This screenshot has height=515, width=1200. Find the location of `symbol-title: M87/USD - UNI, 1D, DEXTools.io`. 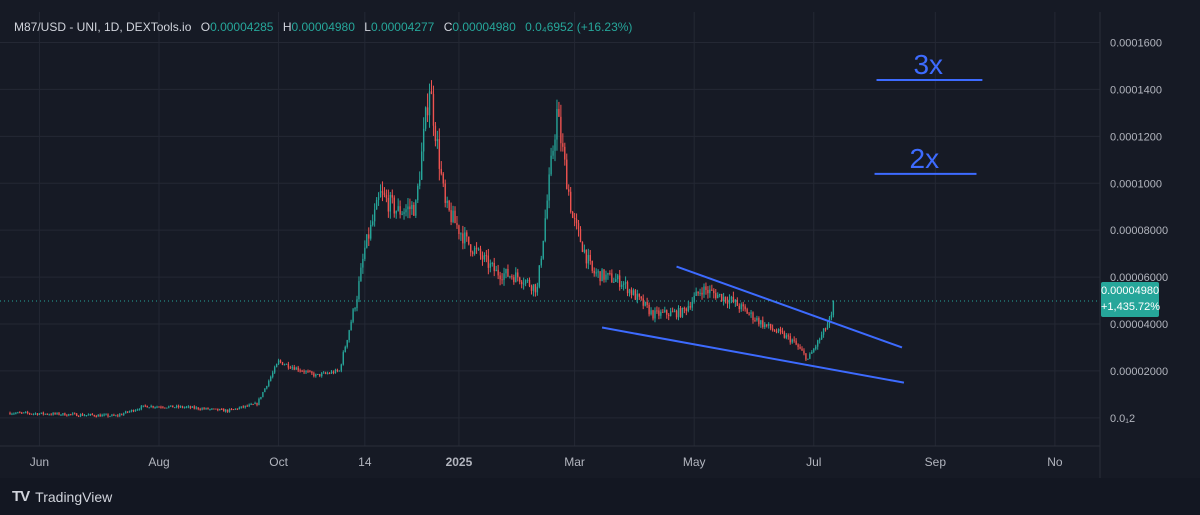

symbol-title: M87/USD - UNI, 1D, DEXTools.io is located at coordinates (103, 27).